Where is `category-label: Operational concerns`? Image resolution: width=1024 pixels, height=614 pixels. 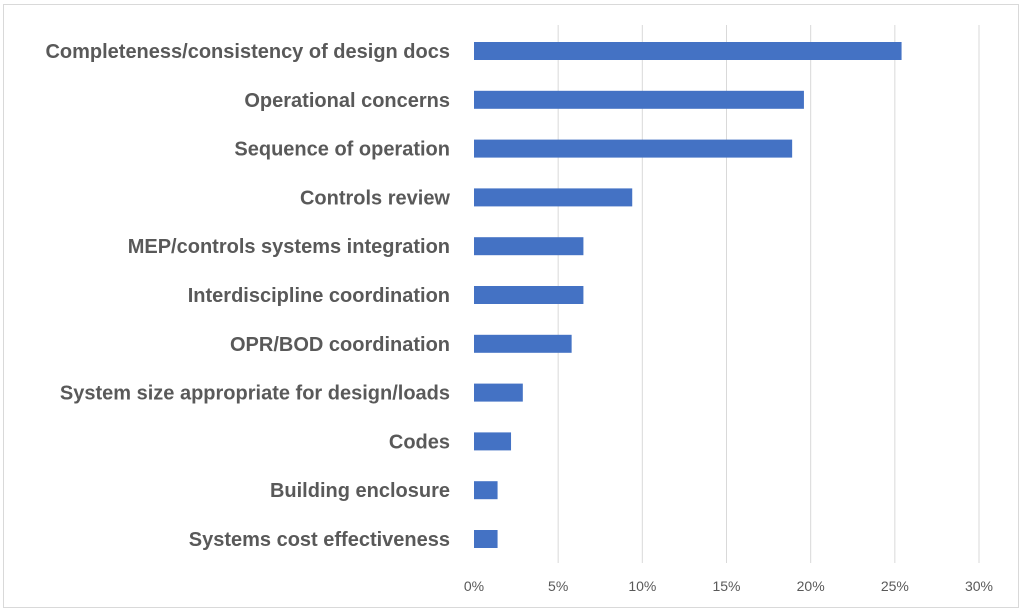
category-label: Operational concerns is located at coordinates (347, 101).